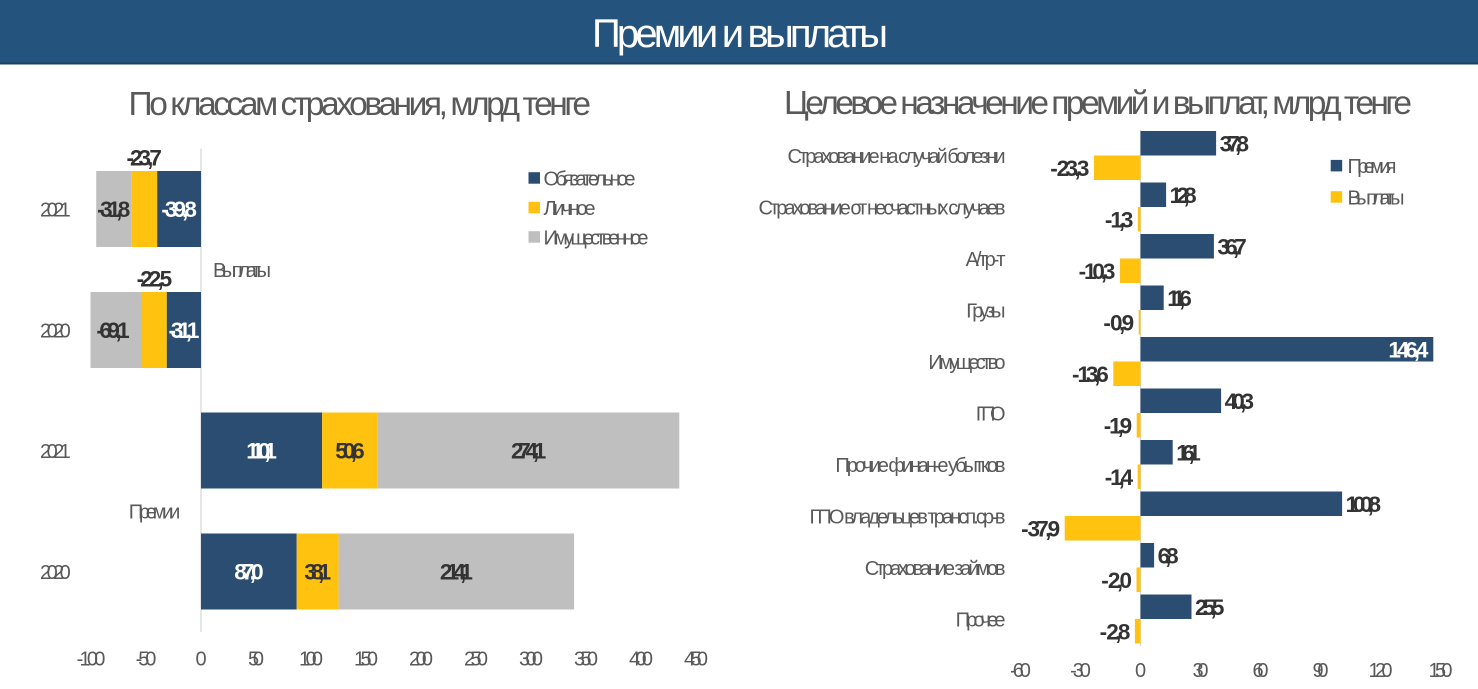 Image resolution: width=1478 pixels, height=689 pixels. Describe the element at coordinates (155, 513) in the screenshot. I see `svg-text: Премии` at that location.